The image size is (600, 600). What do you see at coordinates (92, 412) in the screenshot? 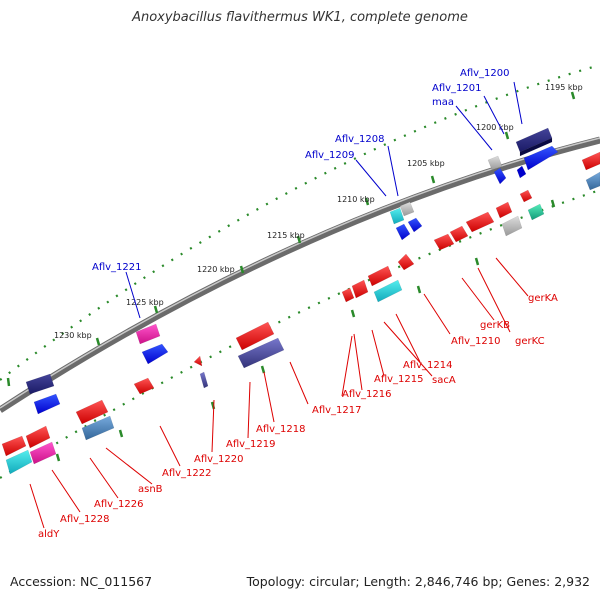
I see `feature-asnB` at bounding box center [92, 412].